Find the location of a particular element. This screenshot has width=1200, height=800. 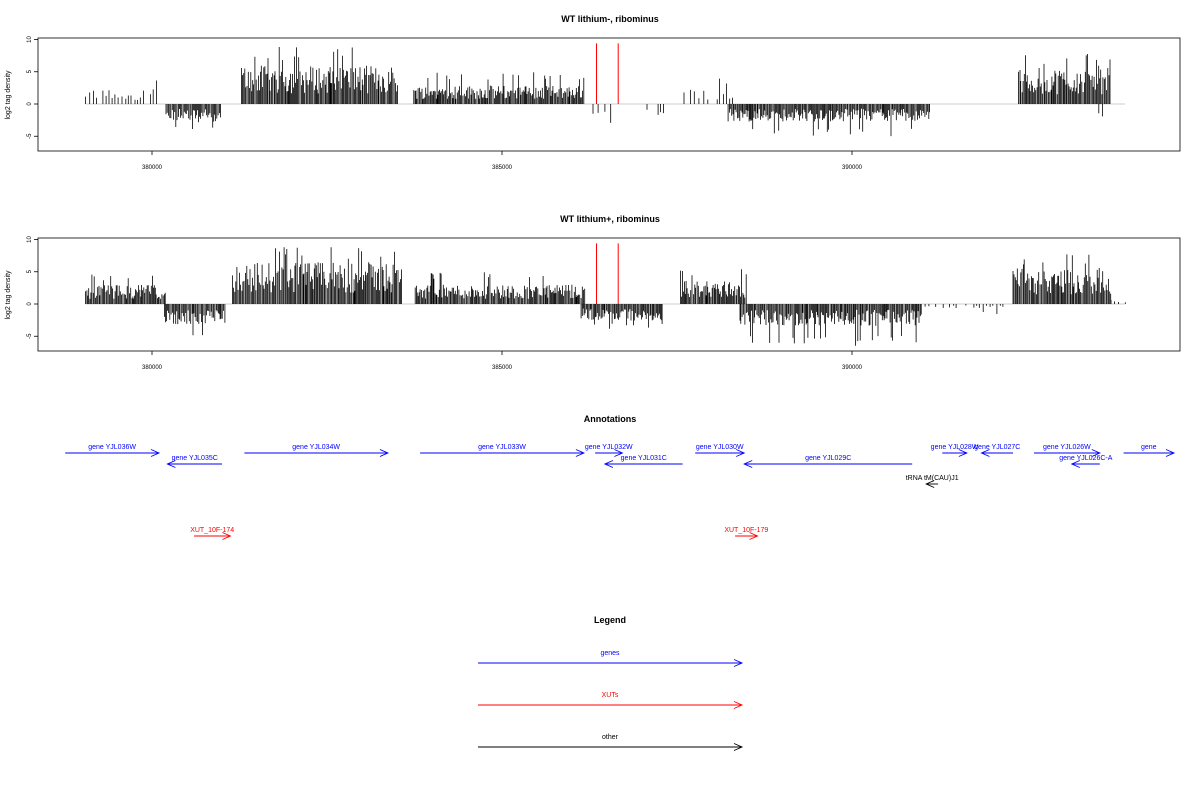

feature-label: gene YJL036W is located at coordinates (112, 447).